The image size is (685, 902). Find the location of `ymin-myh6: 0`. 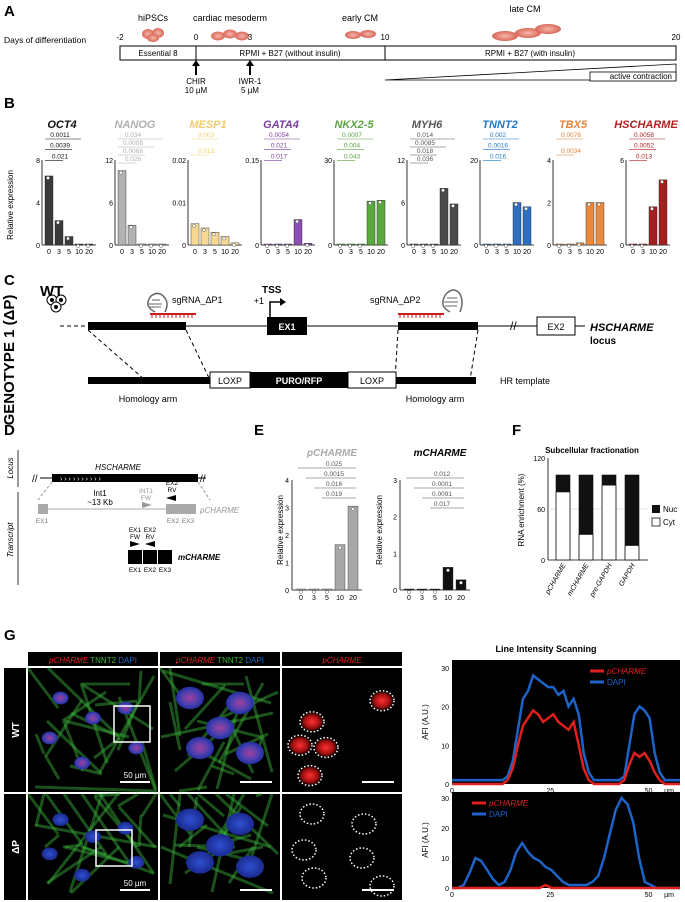

ymin-myh6: 0 is located at coordinates (403, 246).